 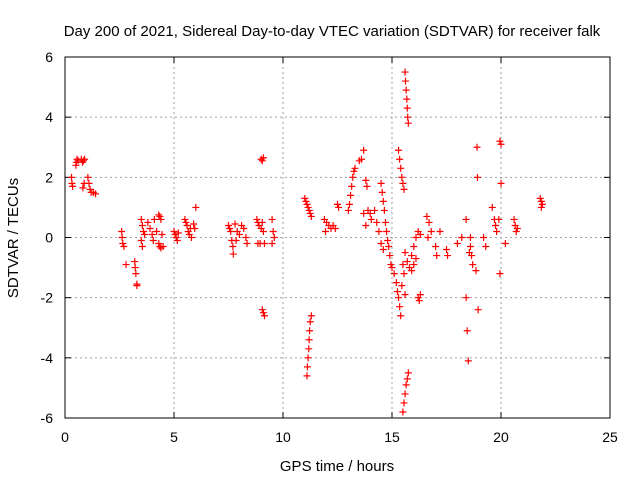 I want to click on x-tick-label: 15, so click(x=392, y=437).